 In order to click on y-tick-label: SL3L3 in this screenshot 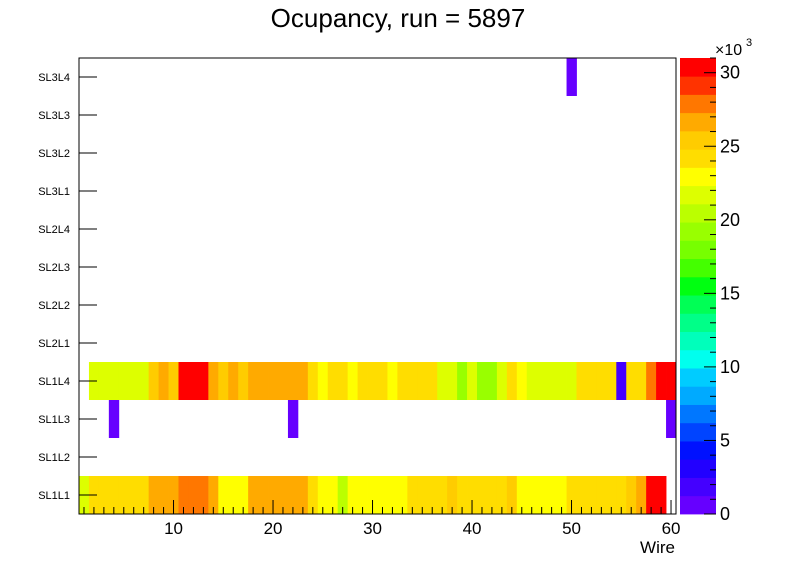, I will do `click(54, 116)`.